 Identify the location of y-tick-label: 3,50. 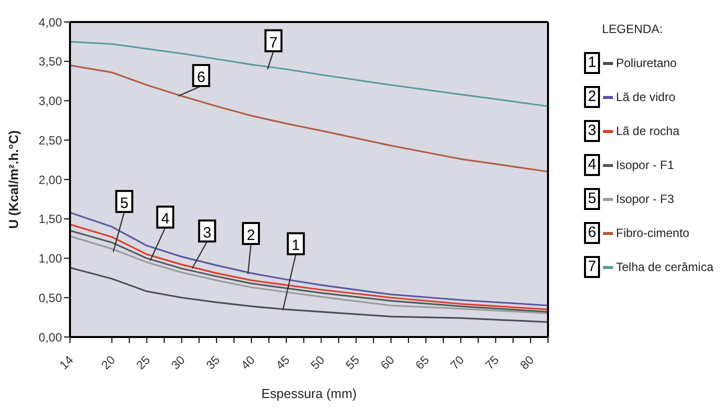
(50, 61).